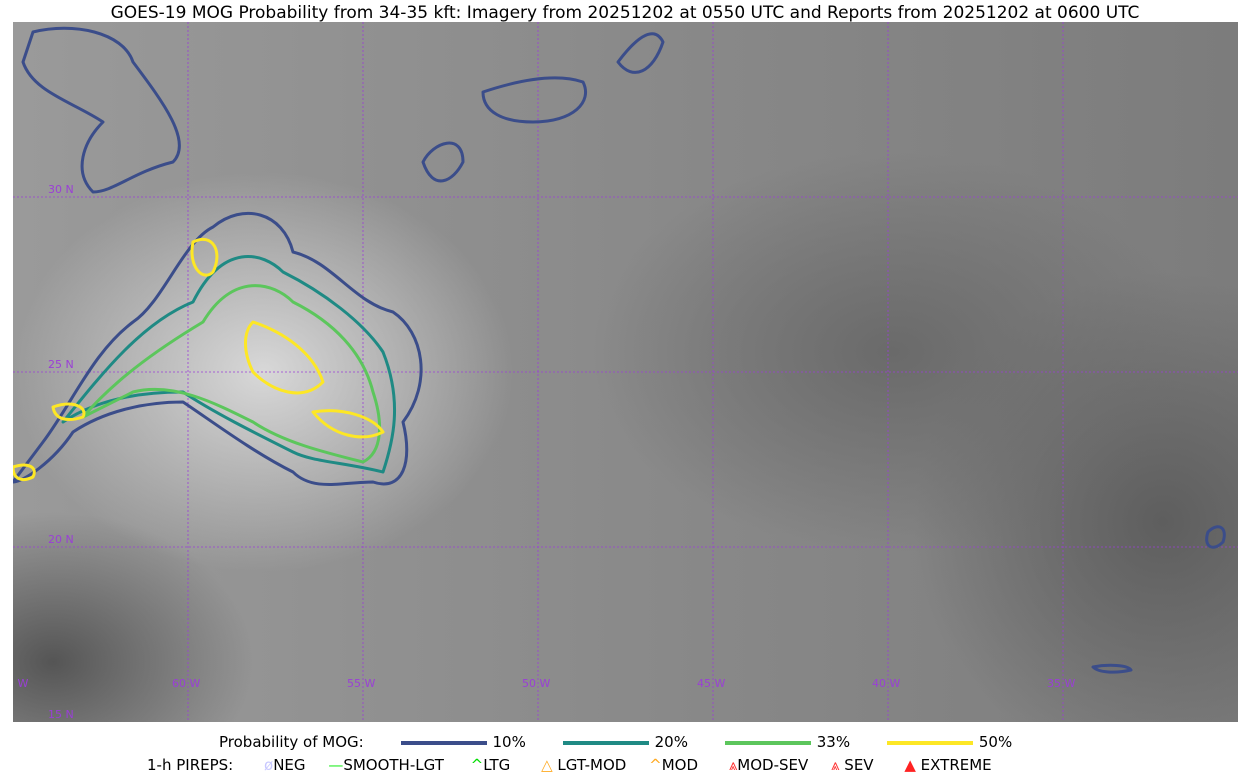 This screenshot has height=782, width=1250. I want to click on legend-label: EXTREME, so click(956, 765).